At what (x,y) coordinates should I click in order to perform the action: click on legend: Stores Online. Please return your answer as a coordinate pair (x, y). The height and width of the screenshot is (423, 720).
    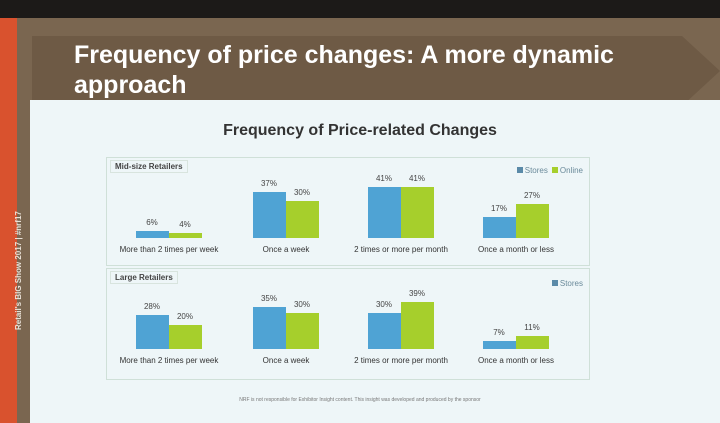
    Looking at the image, I should click on (548, 170).